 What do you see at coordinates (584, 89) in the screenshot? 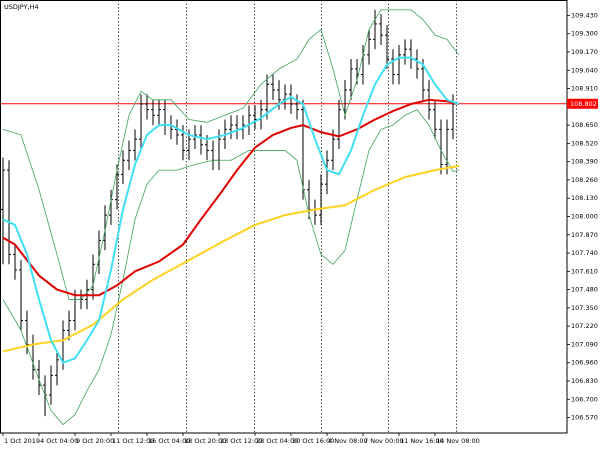
I see `y-tick-label: 108.910` at bounding box center [584, 89].